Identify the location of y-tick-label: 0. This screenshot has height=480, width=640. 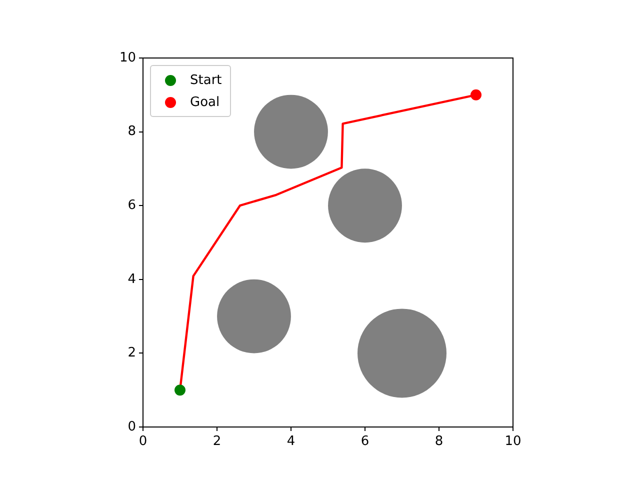
(132, 426).